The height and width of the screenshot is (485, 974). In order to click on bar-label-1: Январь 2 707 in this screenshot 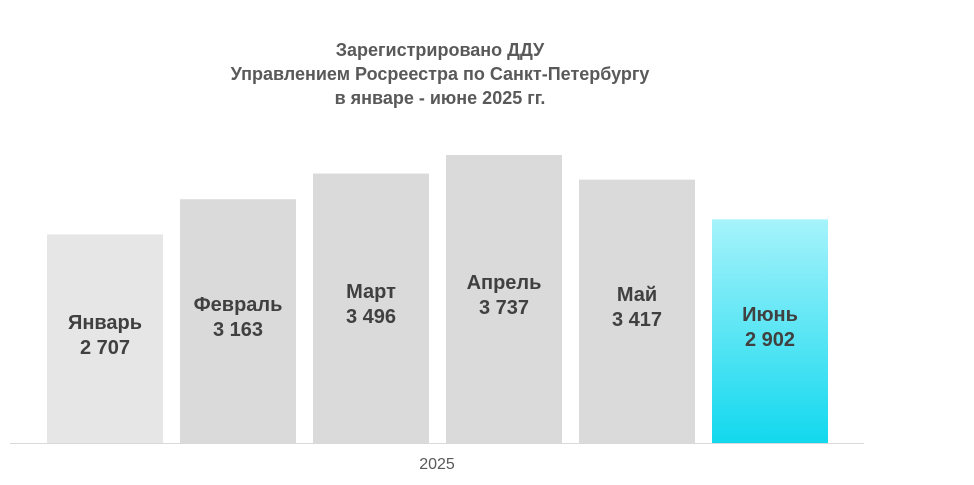, I will do `click(105, 336)`.